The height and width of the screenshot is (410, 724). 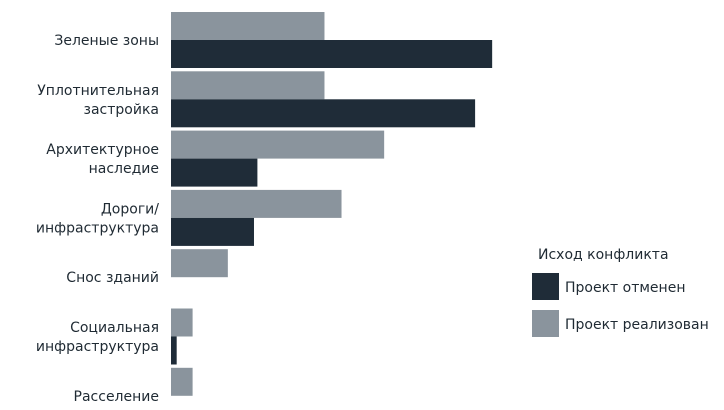 What do you see at coordinates (625, 288) in the screenshot?
I see `legend-label: Проект отменен` at bounding box center [625, 288].